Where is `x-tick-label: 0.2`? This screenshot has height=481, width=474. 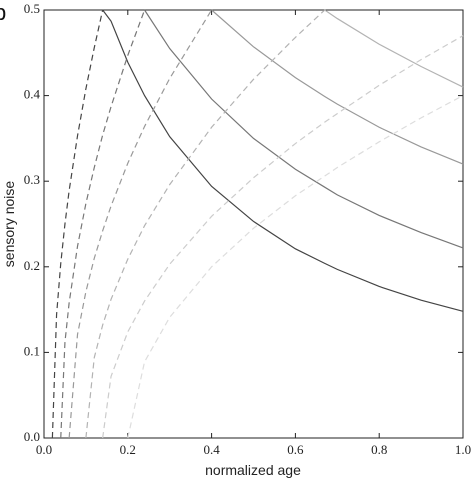
x-tick-label: 0.2 is located at coordinates (128, 449).